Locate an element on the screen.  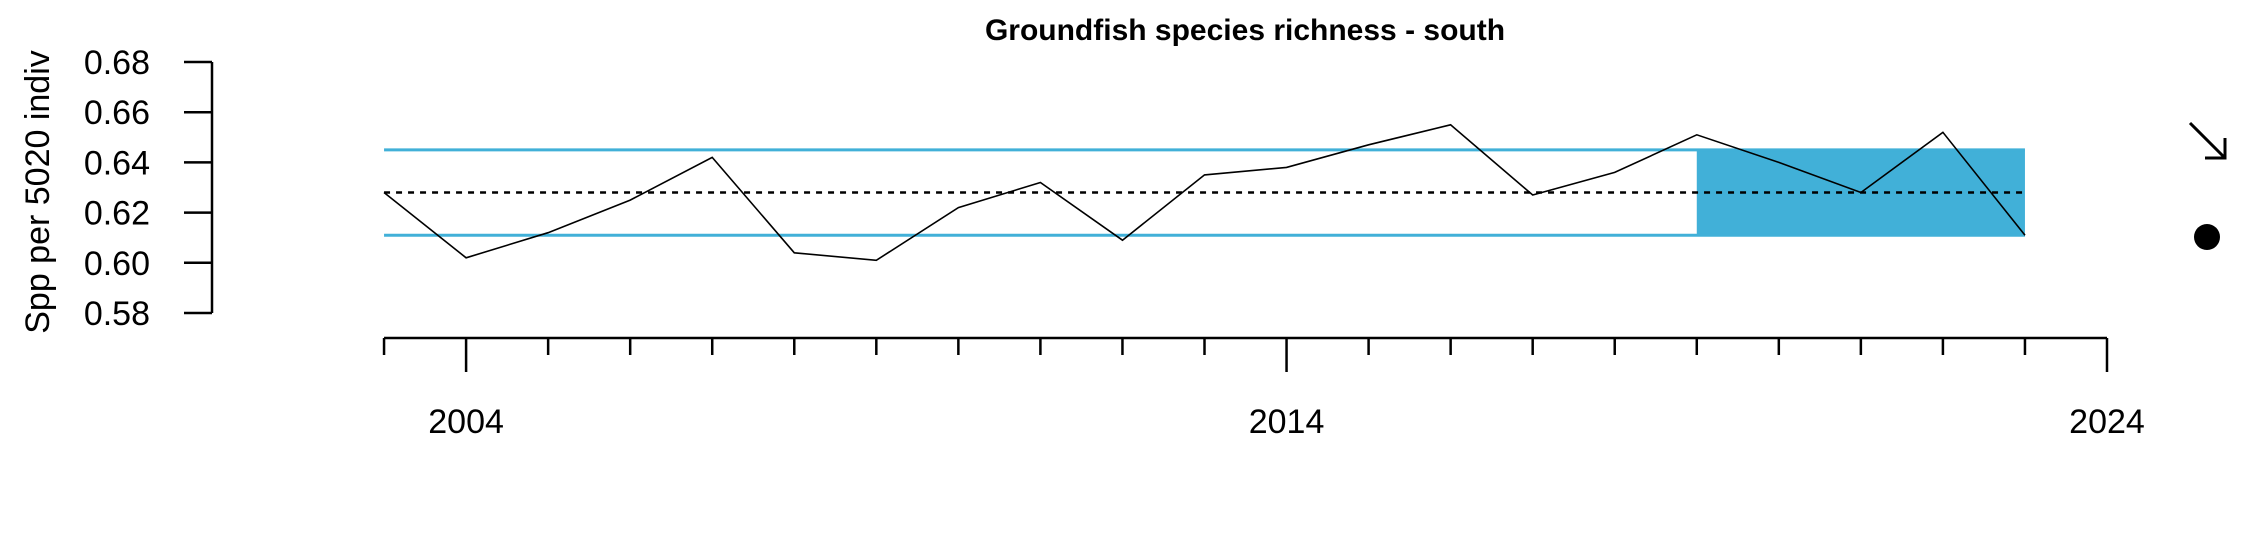
x-tick-label: 2014 is located at coordinates (1287, 422).